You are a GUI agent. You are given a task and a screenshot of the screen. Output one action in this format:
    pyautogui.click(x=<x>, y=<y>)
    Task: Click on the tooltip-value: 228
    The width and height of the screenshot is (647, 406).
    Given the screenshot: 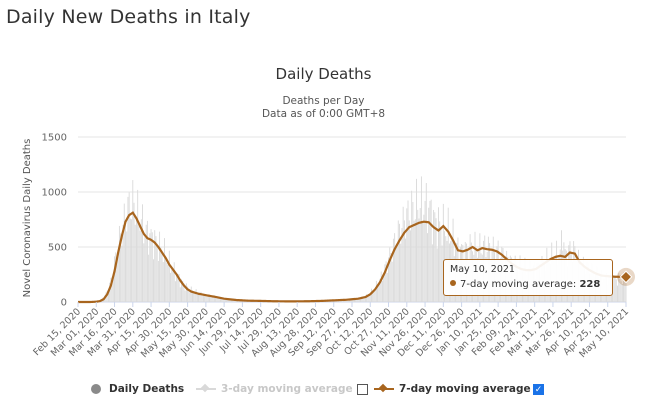 What is the action you would take?
    pyautogui.click(x=590, y=284)
    